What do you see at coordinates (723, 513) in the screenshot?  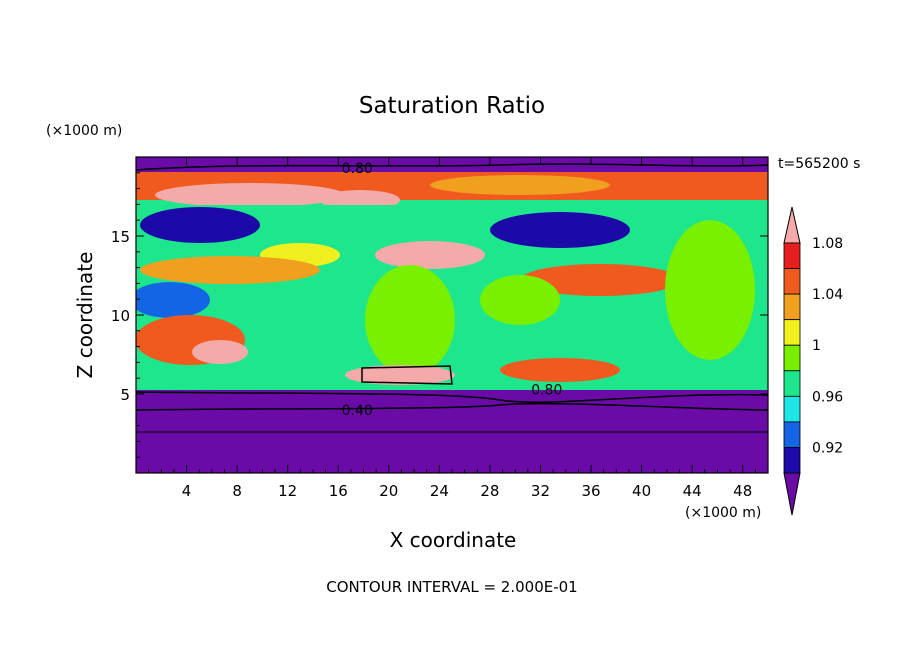 I see `x-unit-label: (×1000 m)` at bounding box center [723, 513].